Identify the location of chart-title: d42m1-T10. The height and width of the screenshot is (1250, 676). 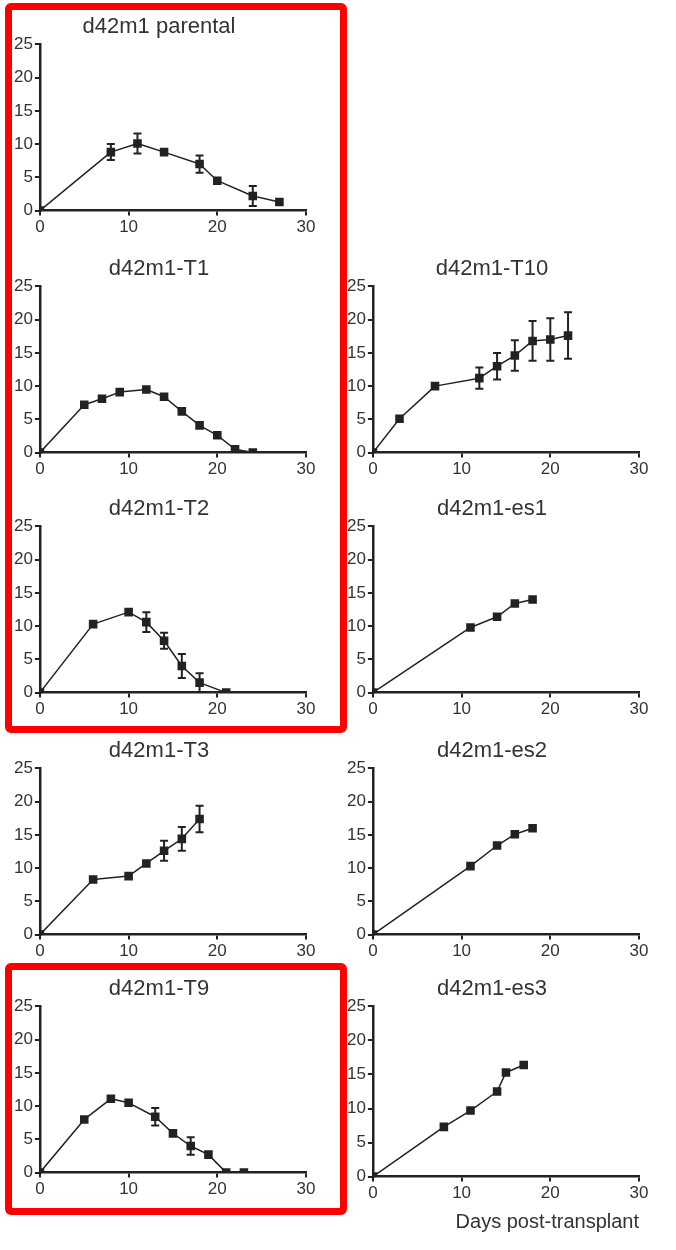
(492, 268).